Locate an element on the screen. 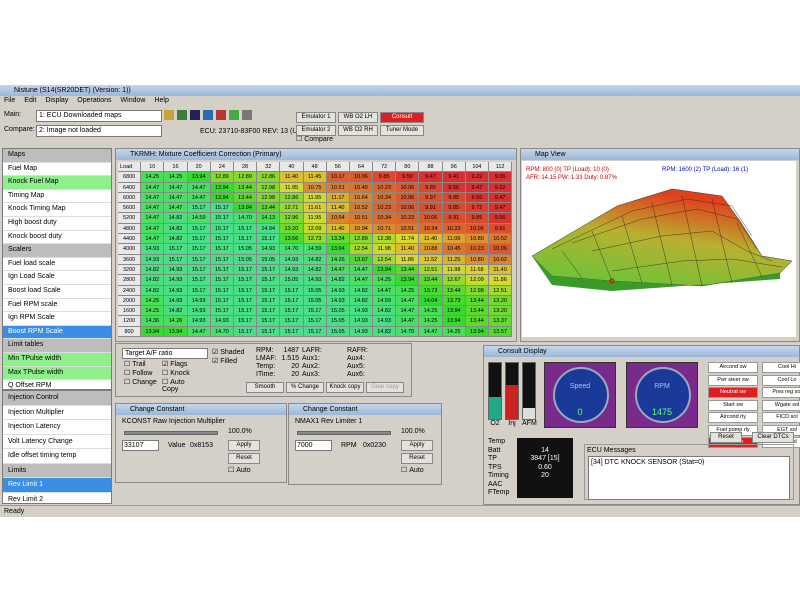  table-cell: 14.26 is located at coordinates (176, 321).